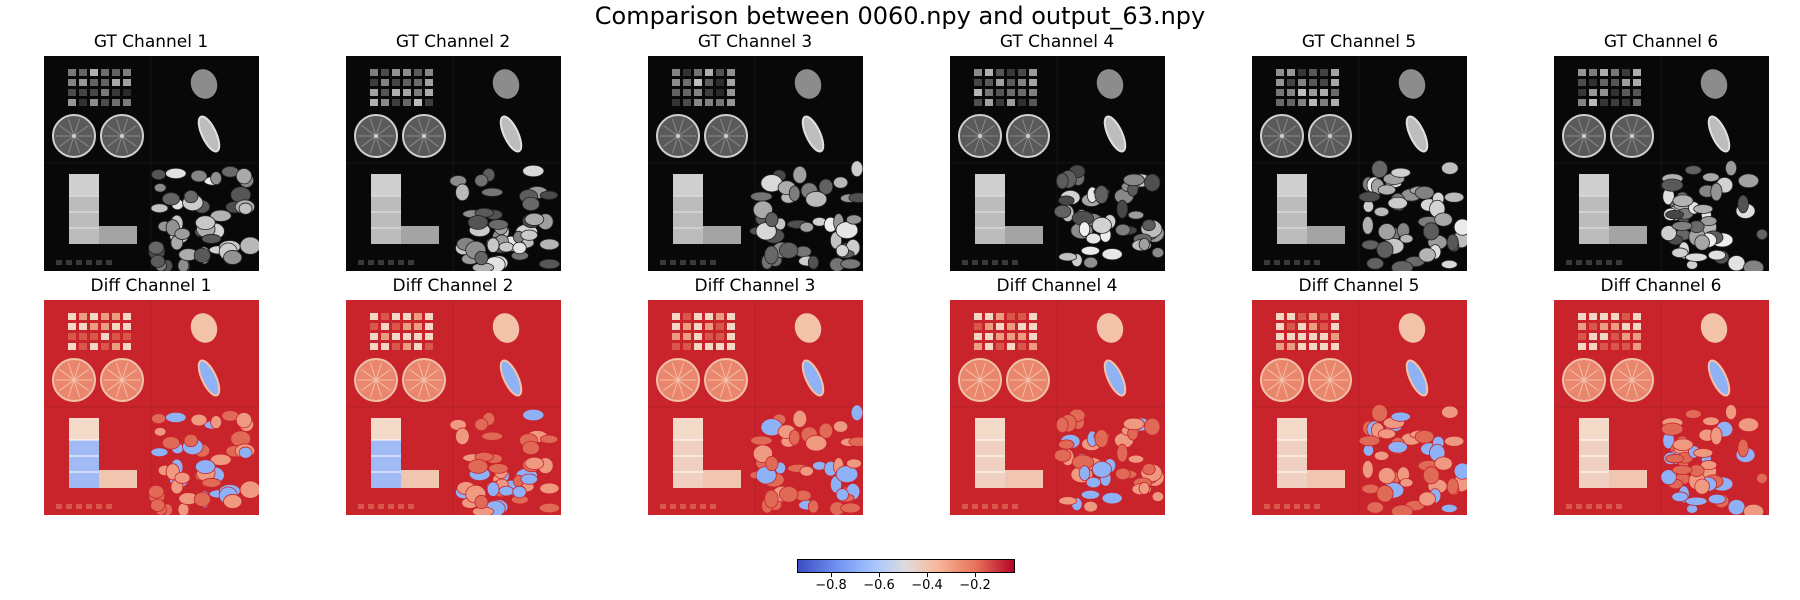 The height and width of the screenshot is (600, 1800). What do you see at coordinates (831, 585) in the screenshot?
I see `colorbar-tick-label: −0.8` at bounding box center [831, 585].